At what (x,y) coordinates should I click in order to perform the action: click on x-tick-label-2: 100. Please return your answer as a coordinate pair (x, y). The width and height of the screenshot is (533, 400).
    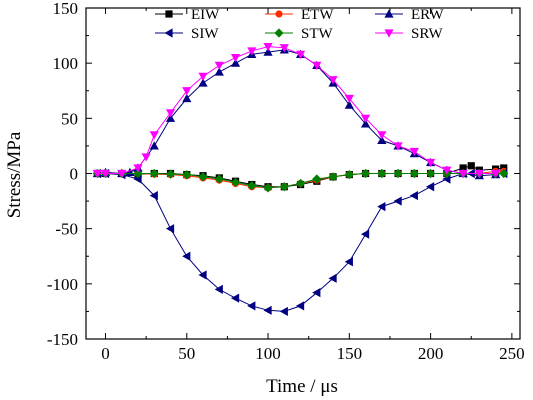
    Looking at the image, I should click on (268, 353).